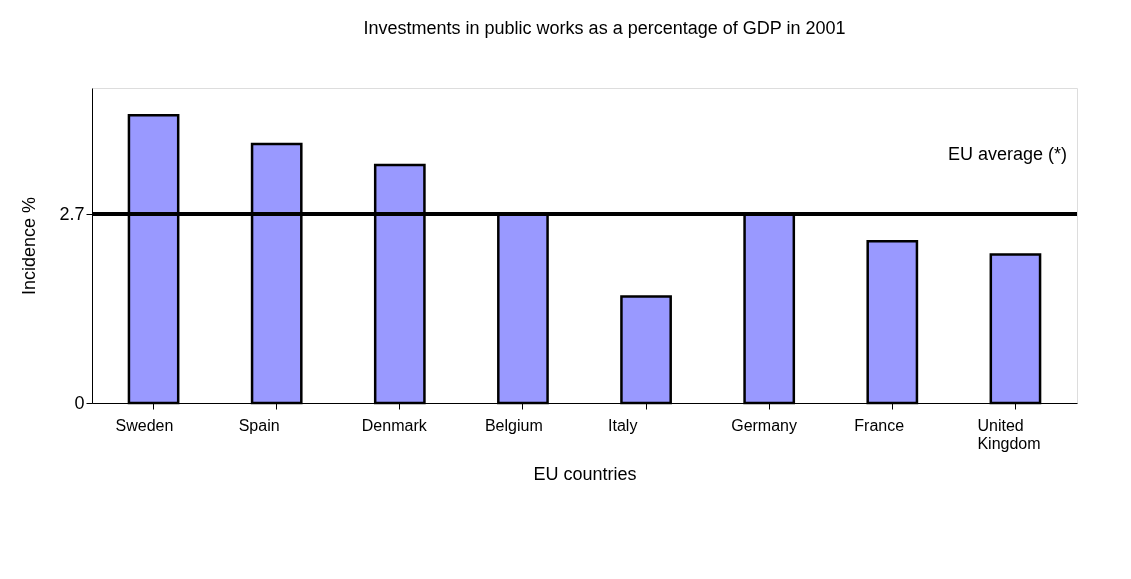 The width and height of the screenshot is (1131, 579). What do you see at coordinates (513, 425) in the screenshot?
I see `x-tick-label: Belgium` at bounding box center [513, 425].